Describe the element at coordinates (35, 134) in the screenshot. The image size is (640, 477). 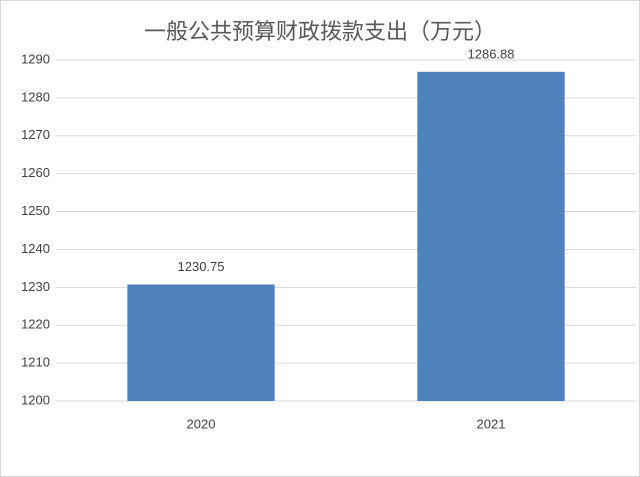
I see `y-tick-label: 1270` at that location.